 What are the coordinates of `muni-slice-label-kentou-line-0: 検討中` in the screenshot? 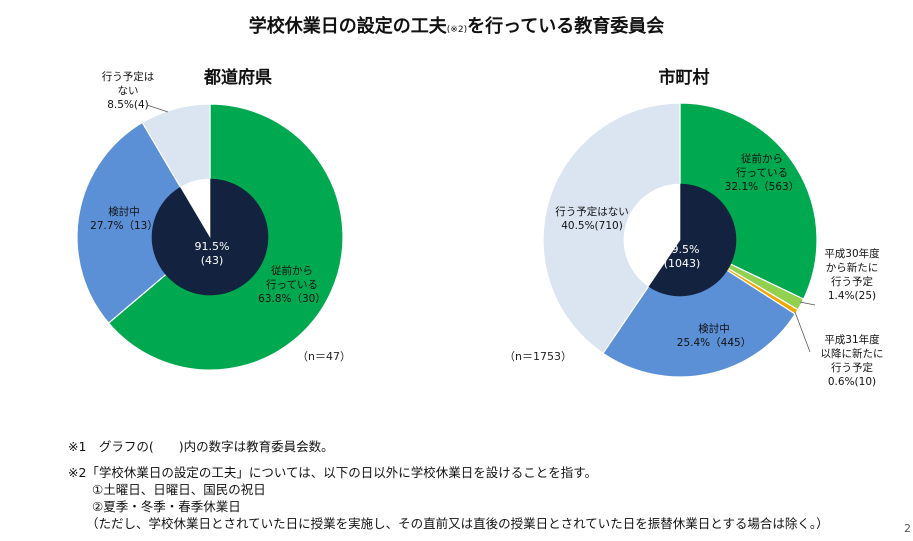 It's located at (714, 328).